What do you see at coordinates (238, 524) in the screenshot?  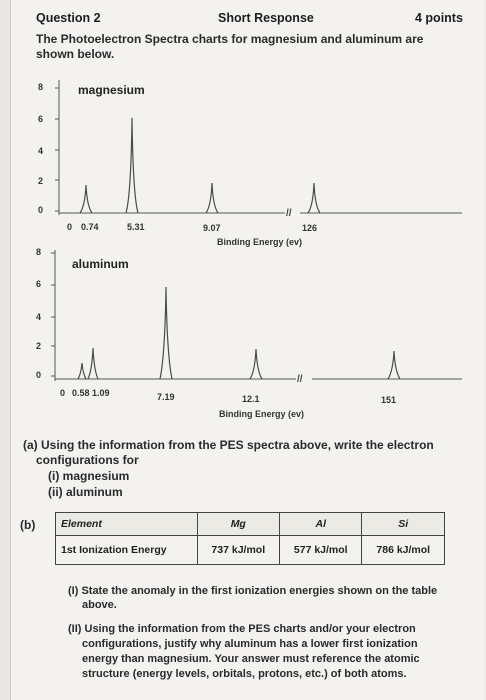 I see `table-header-cell: Mg` at bounding box center [238, 524].